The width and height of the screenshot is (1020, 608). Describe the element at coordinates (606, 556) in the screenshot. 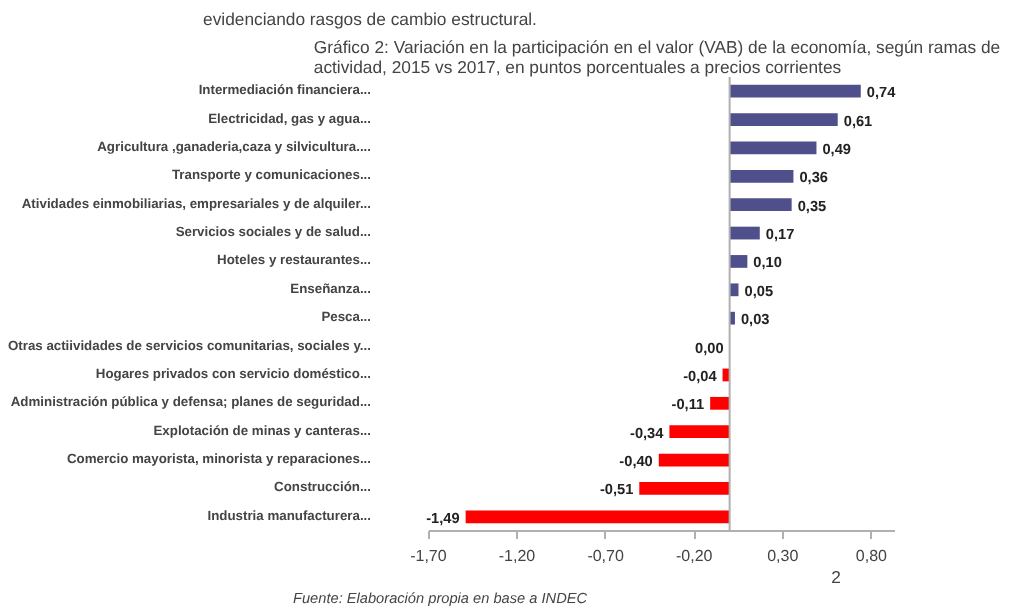

I see `x-tick-label: -0,70` at that location.